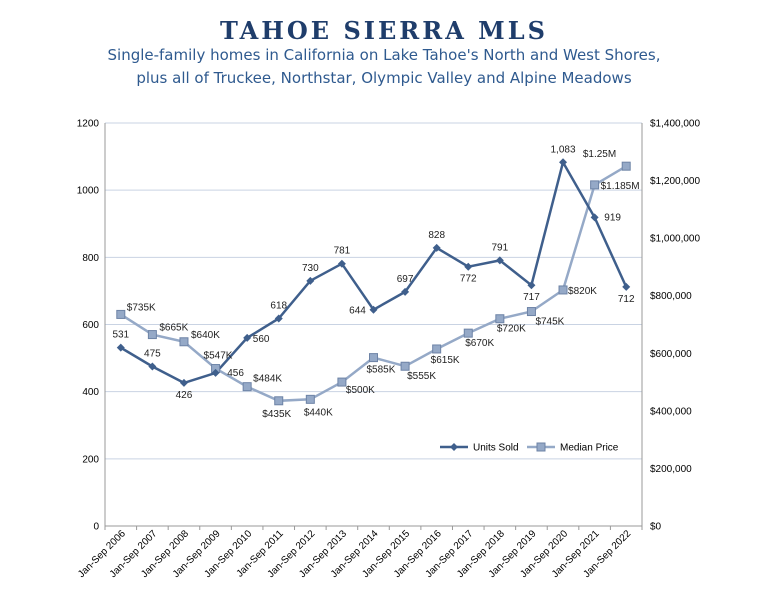 This screenshot has height=591, width=768. I want to click on units-sold-data-label: 772, so click(468, 279).